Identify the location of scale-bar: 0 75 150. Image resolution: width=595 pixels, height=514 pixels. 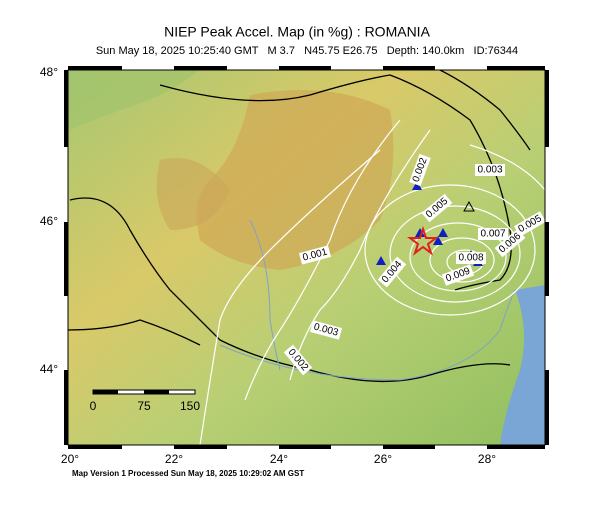
(145, 401).